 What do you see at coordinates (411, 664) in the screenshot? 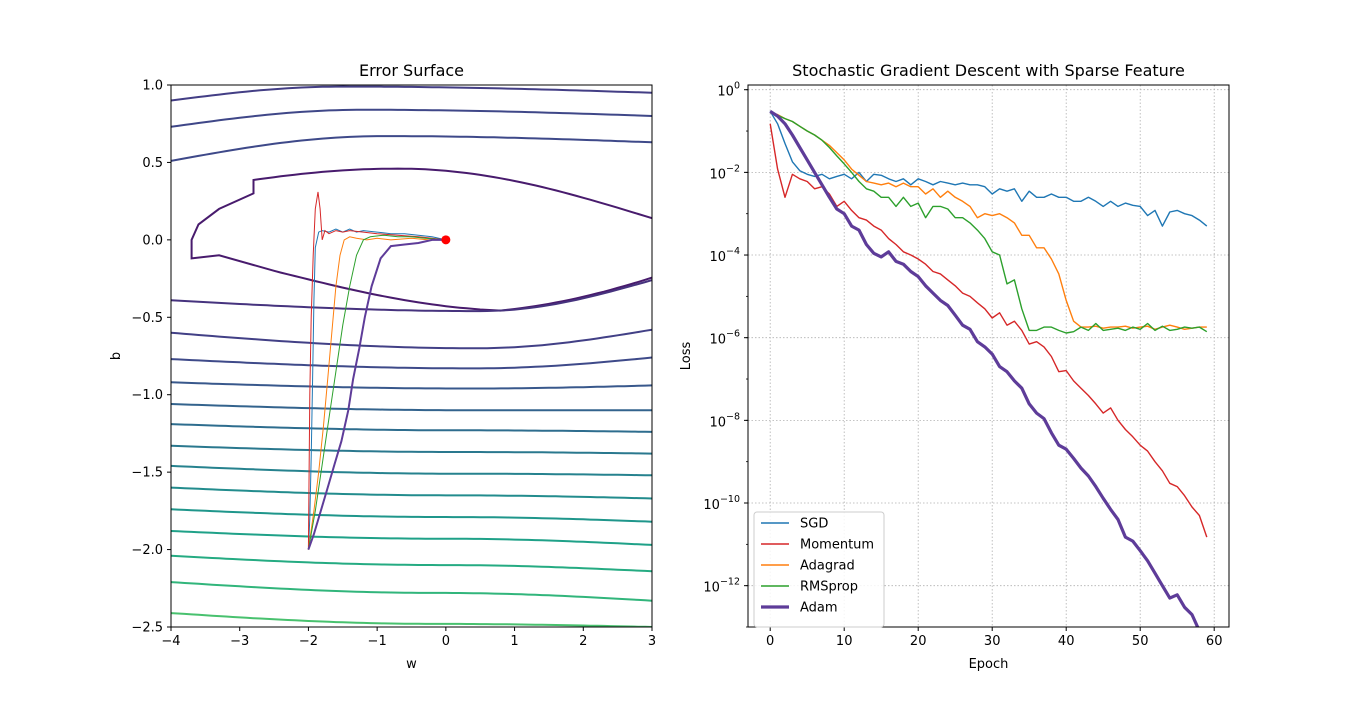
I see `left-x-axis-label: w` at bounding box center [411, 664].